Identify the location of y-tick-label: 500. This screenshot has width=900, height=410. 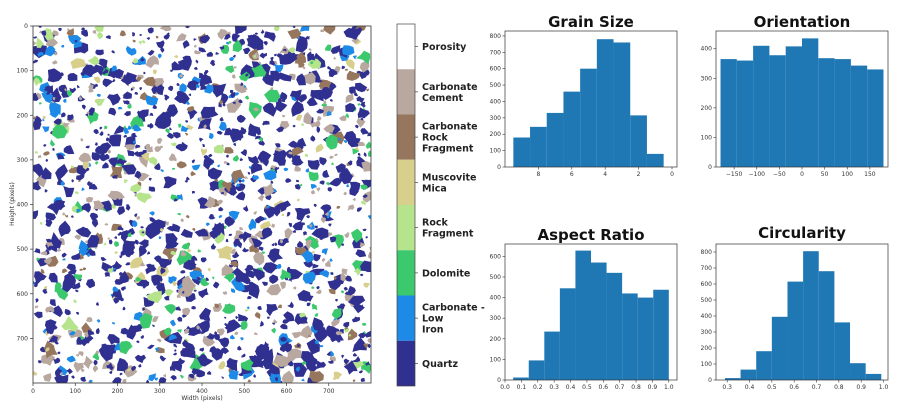
(707, 300).